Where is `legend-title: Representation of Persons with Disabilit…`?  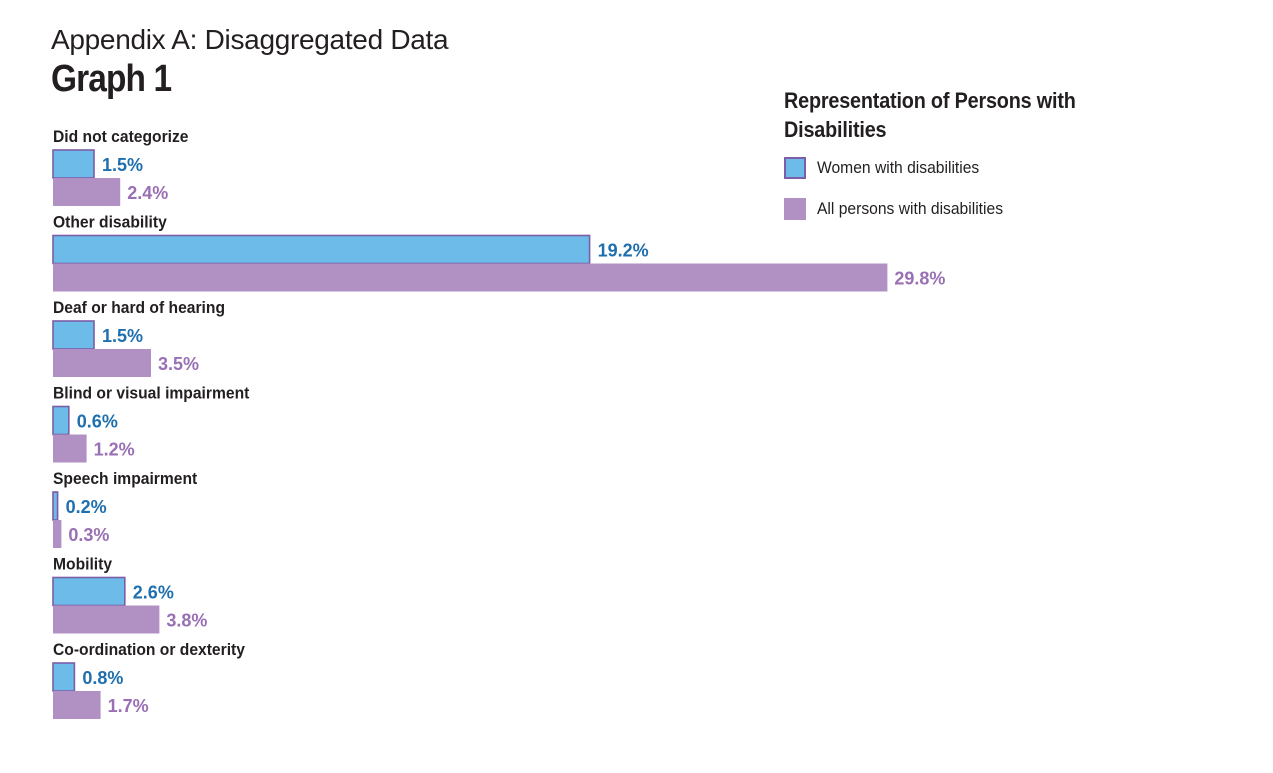 legend-title: Representation of Persons with Disabilit… is located at coordinates (930, 115).